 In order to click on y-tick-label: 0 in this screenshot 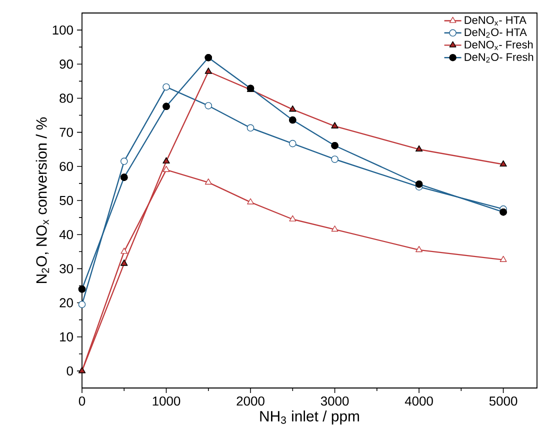, I will do `click(69, 371)`.